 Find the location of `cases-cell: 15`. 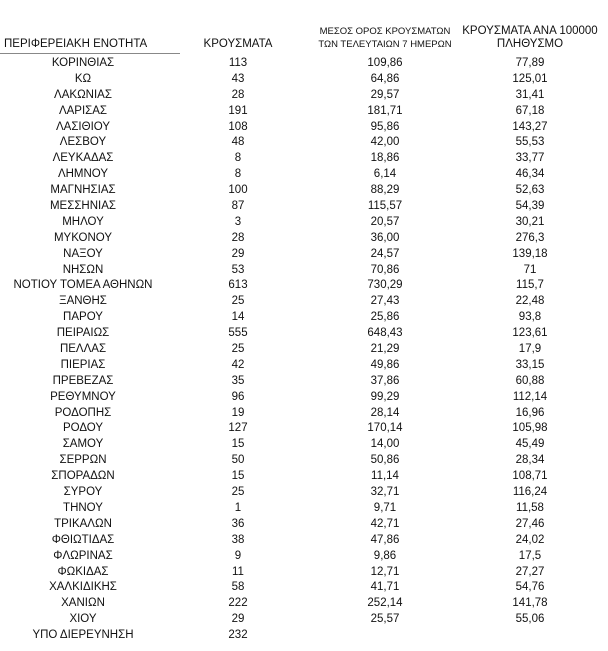

cases-cell: 15 is located at coordinates (238, 444).